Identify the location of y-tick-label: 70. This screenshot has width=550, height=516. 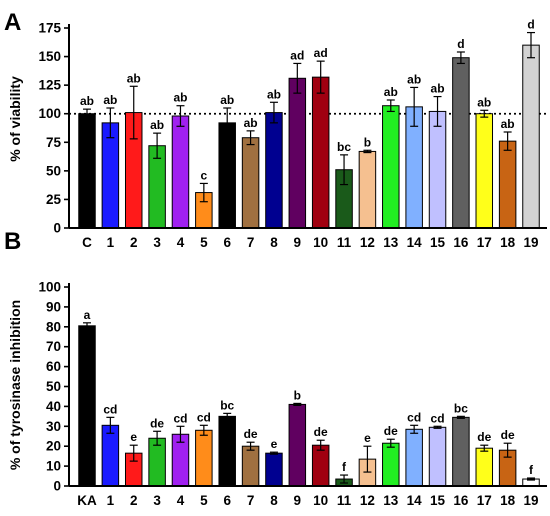
(53, 346).